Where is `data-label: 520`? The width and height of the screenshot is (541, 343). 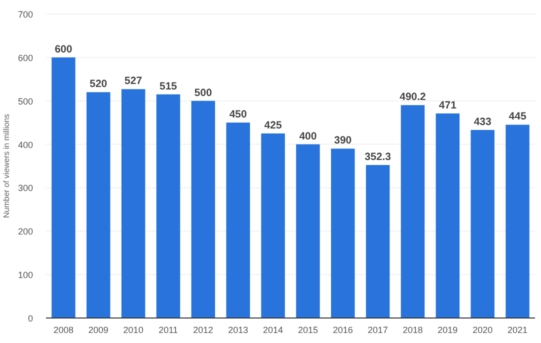 data-label: 520 is located at coordinates (99, 84).